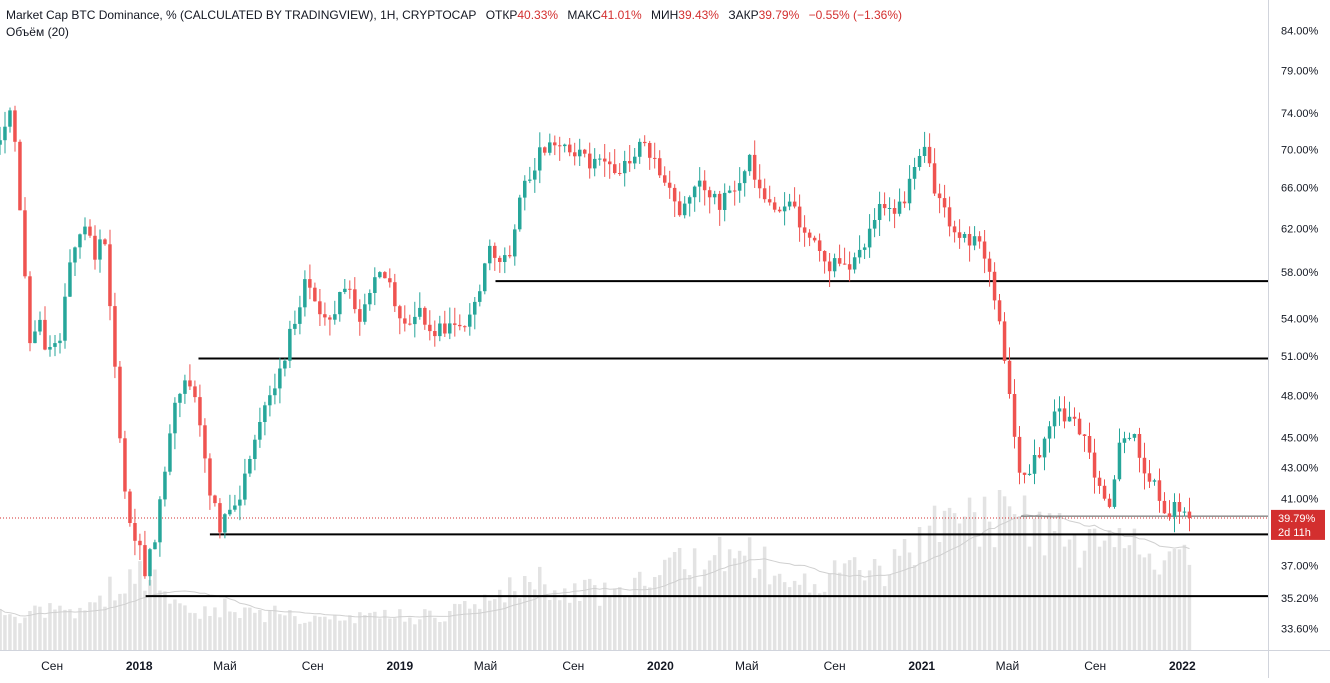 The image size is (1330, 683). Describe the element at coordinates (743, 15) in the screenshot. I see `close-label: ЗАКР` at that location.